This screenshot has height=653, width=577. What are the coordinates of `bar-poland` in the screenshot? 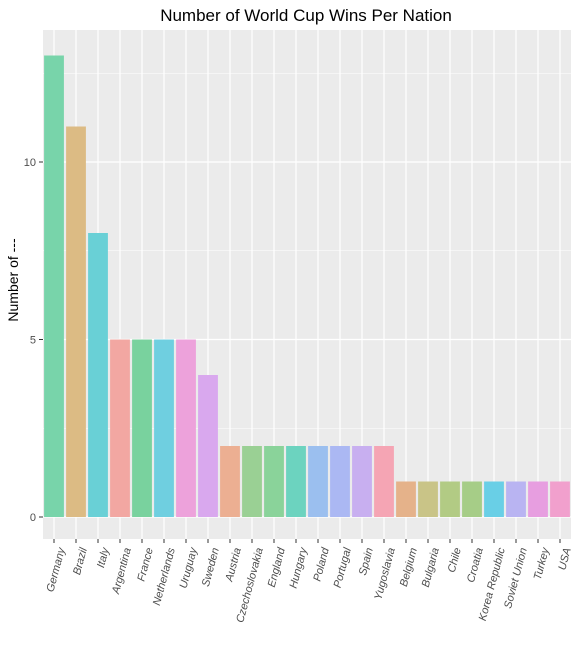 It's located at (318, 481).